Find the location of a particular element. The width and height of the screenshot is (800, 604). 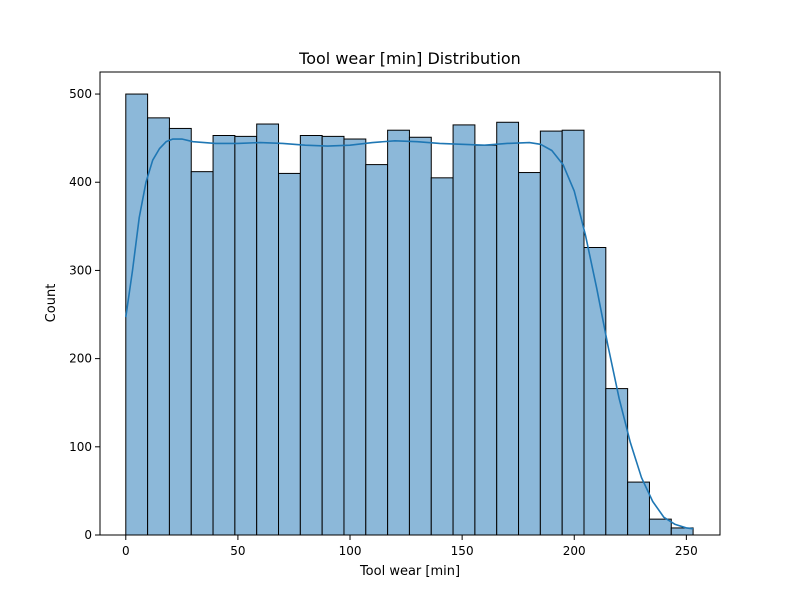

y-tick-label: 100 is located at coordinates (80, 447).